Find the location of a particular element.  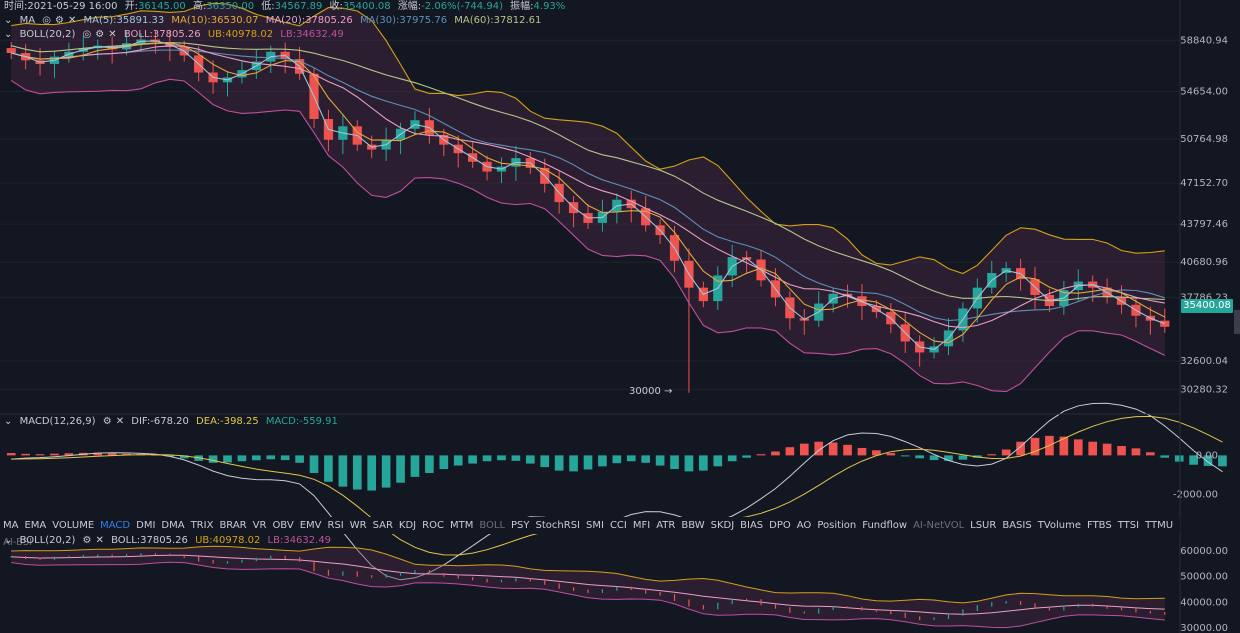

indicator-tab-roc: ROC is located at coordinates (433, 525).